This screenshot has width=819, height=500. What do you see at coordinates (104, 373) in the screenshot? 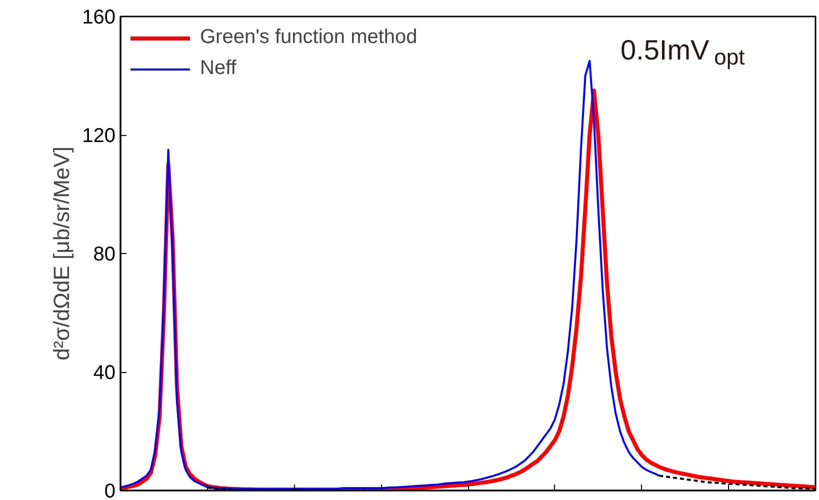
I see `y-tick-label: 40` at bounding box center [104, 373].